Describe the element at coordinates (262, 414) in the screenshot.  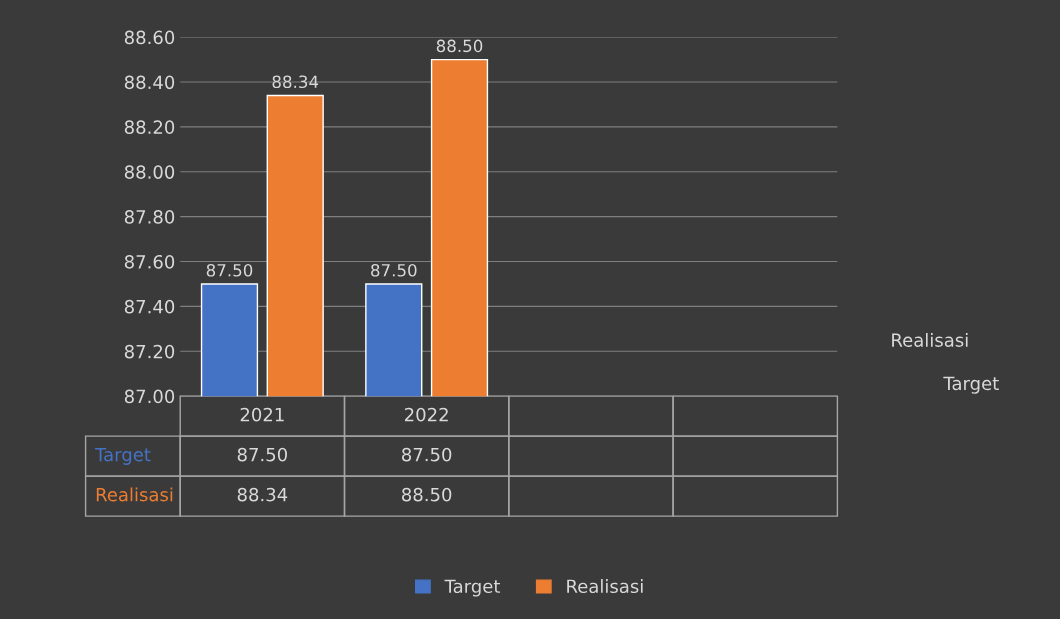
I see `x-tick-label: 2021` at that location.